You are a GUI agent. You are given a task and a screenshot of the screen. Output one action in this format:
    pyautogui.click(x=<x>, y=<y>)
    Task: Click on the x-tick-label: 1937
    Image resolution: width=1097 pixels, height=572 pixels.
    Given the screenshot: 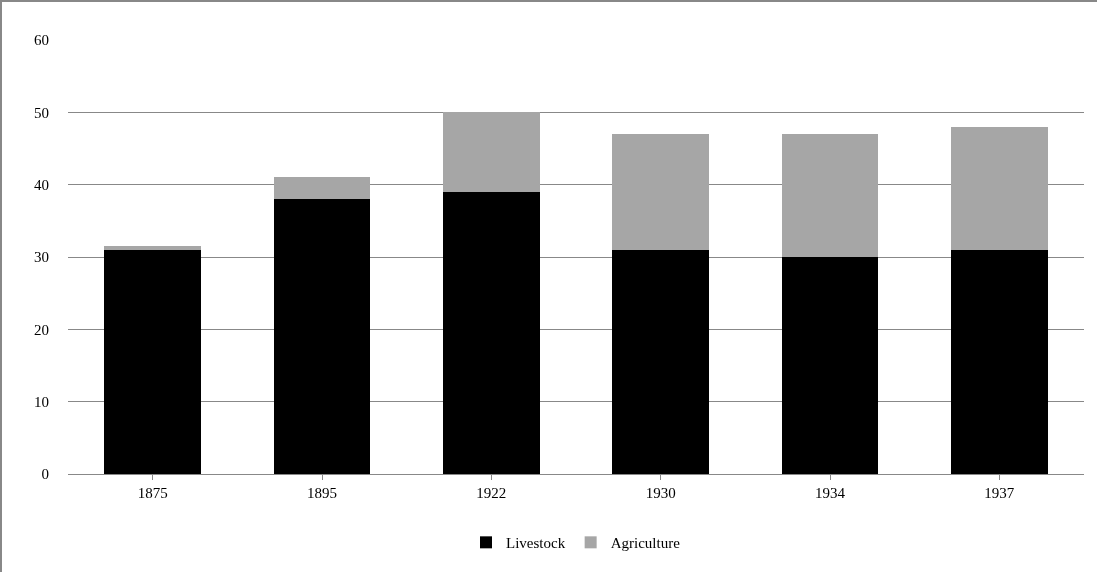 What is the action you would take?
    pyautogui.click(x=999, y=493)
    